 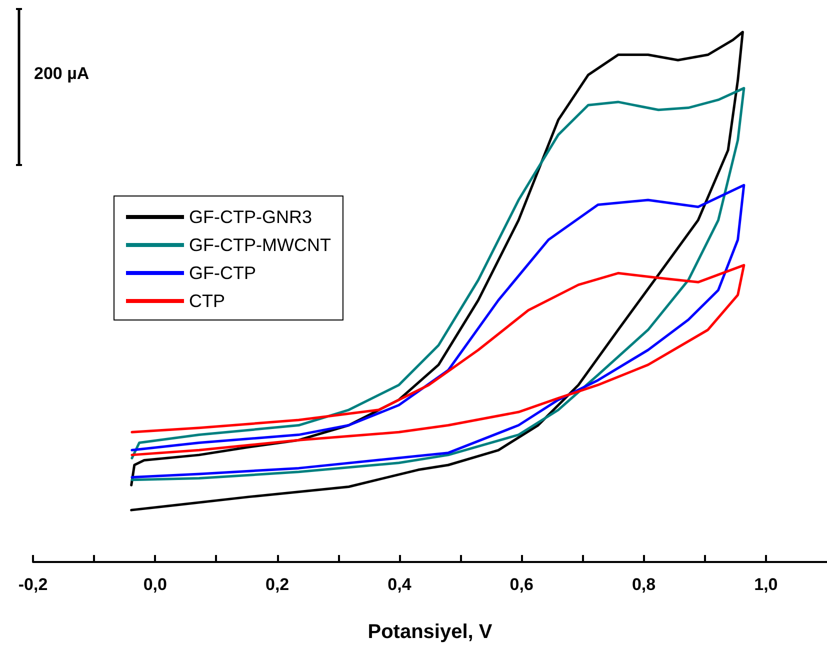 What do you see at coordinates (277, 584) in the screenshot?
I see `x-tick-label: 0,2` at bounding box center [277, 584].